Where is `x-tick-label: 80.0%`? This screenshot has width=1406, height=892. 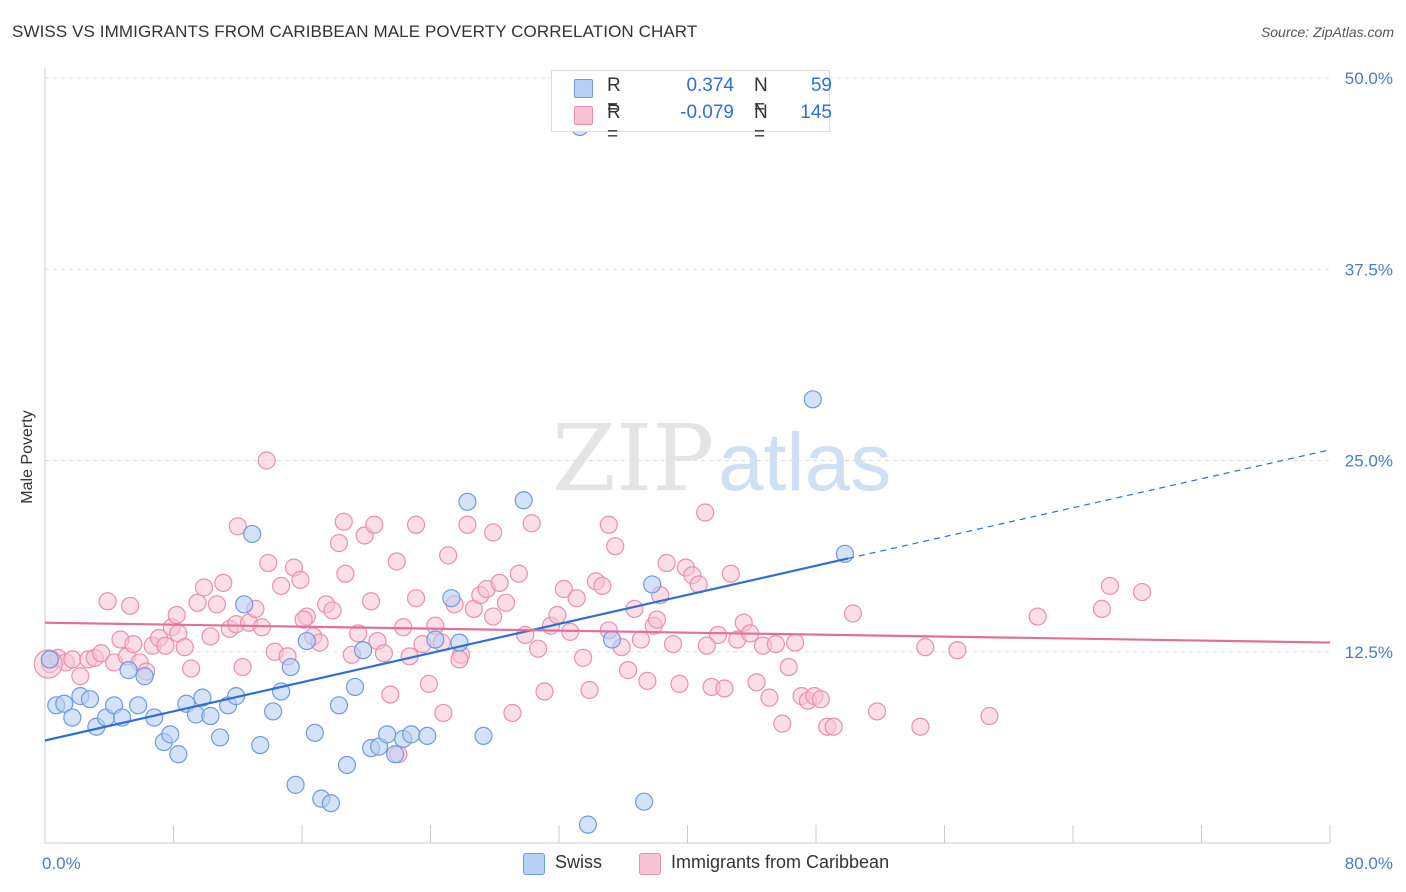 x-tick-label: 80.0% is located at coordinates (1369, 863).